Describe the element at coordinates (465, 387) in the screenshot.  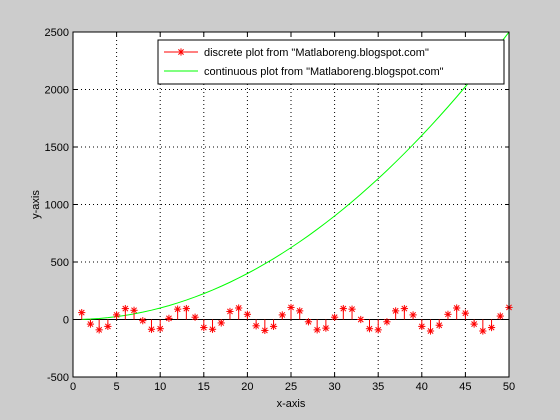
I see `x-tick-label: 45` at that location.